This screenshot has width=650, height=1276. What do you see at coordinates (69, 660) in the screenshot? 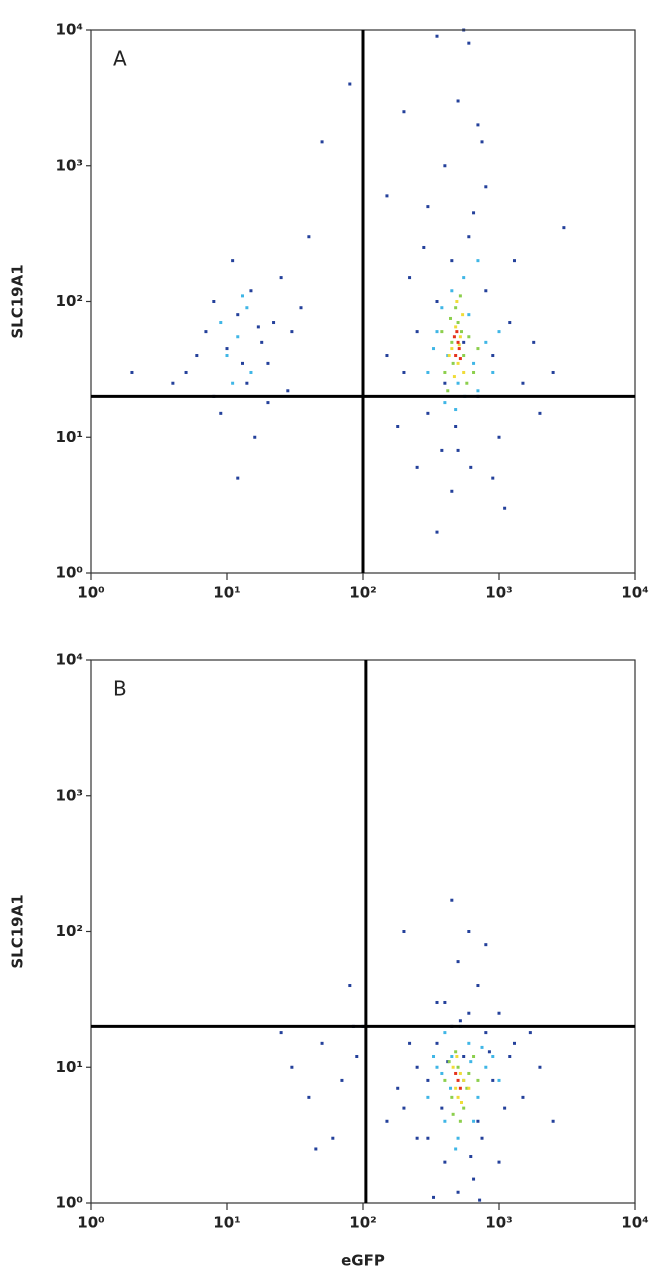
I see `y-tick-label: 10⁴` at bounding box center [69, 660].